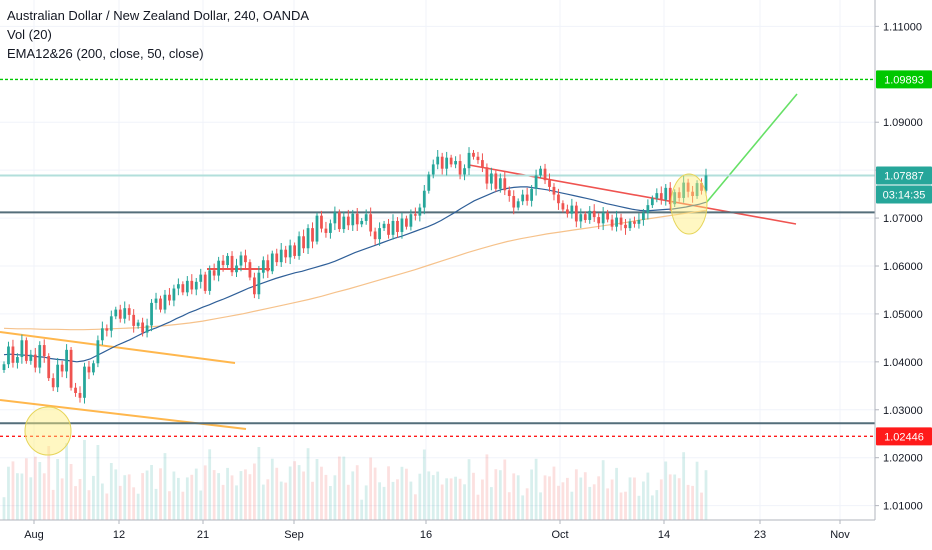 Image resolution: width=932 pixels, height=550 pixels. Describe the element at coordinates (105, 53) in the screenshot. I see `ema-indicator-label: EMA12&26 (200, close, 50, close)` at that location.